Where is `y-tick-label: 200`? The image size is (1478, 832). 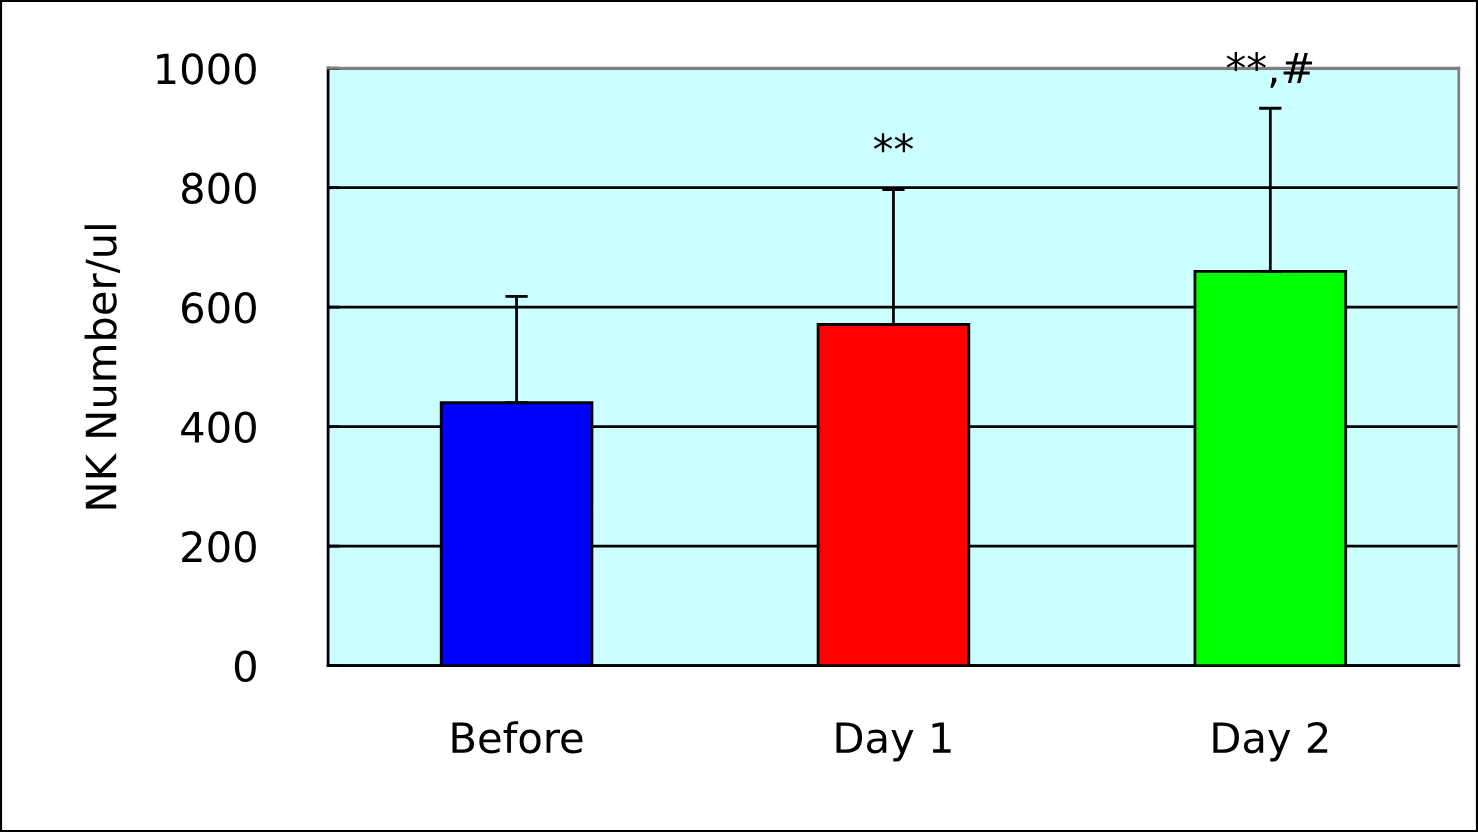
y-tick-label: 200 is located at coordinates (219, 547).